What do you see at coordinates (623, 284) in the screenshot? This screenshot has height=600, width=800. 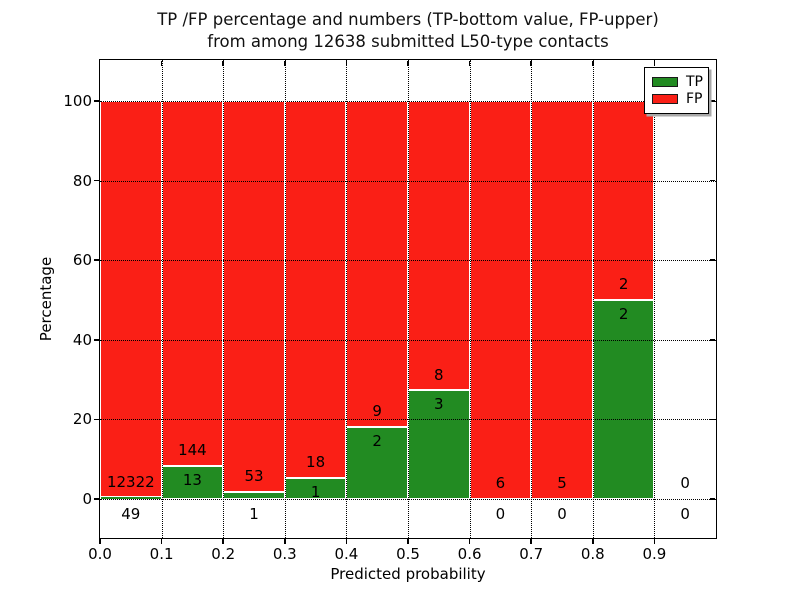 I see `bar-label-fp-0.8-0.9: 2` at bounding box center [623, 284].